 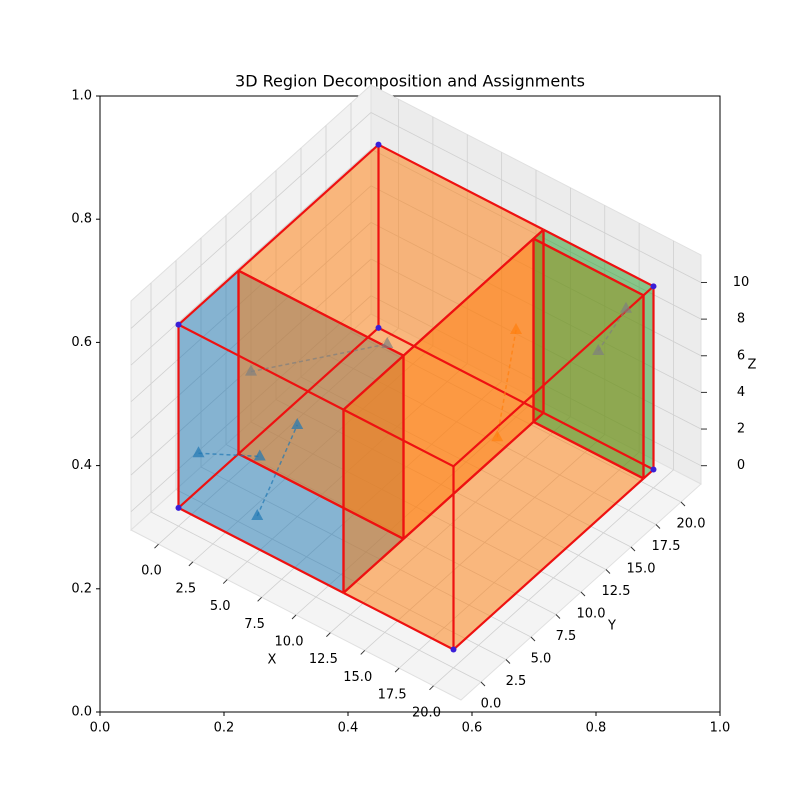 What do you see at coordinates (472, 728) in the screenshot?
I see `frame-x-tick-label: 0.6` at bounding box center [472, 728].